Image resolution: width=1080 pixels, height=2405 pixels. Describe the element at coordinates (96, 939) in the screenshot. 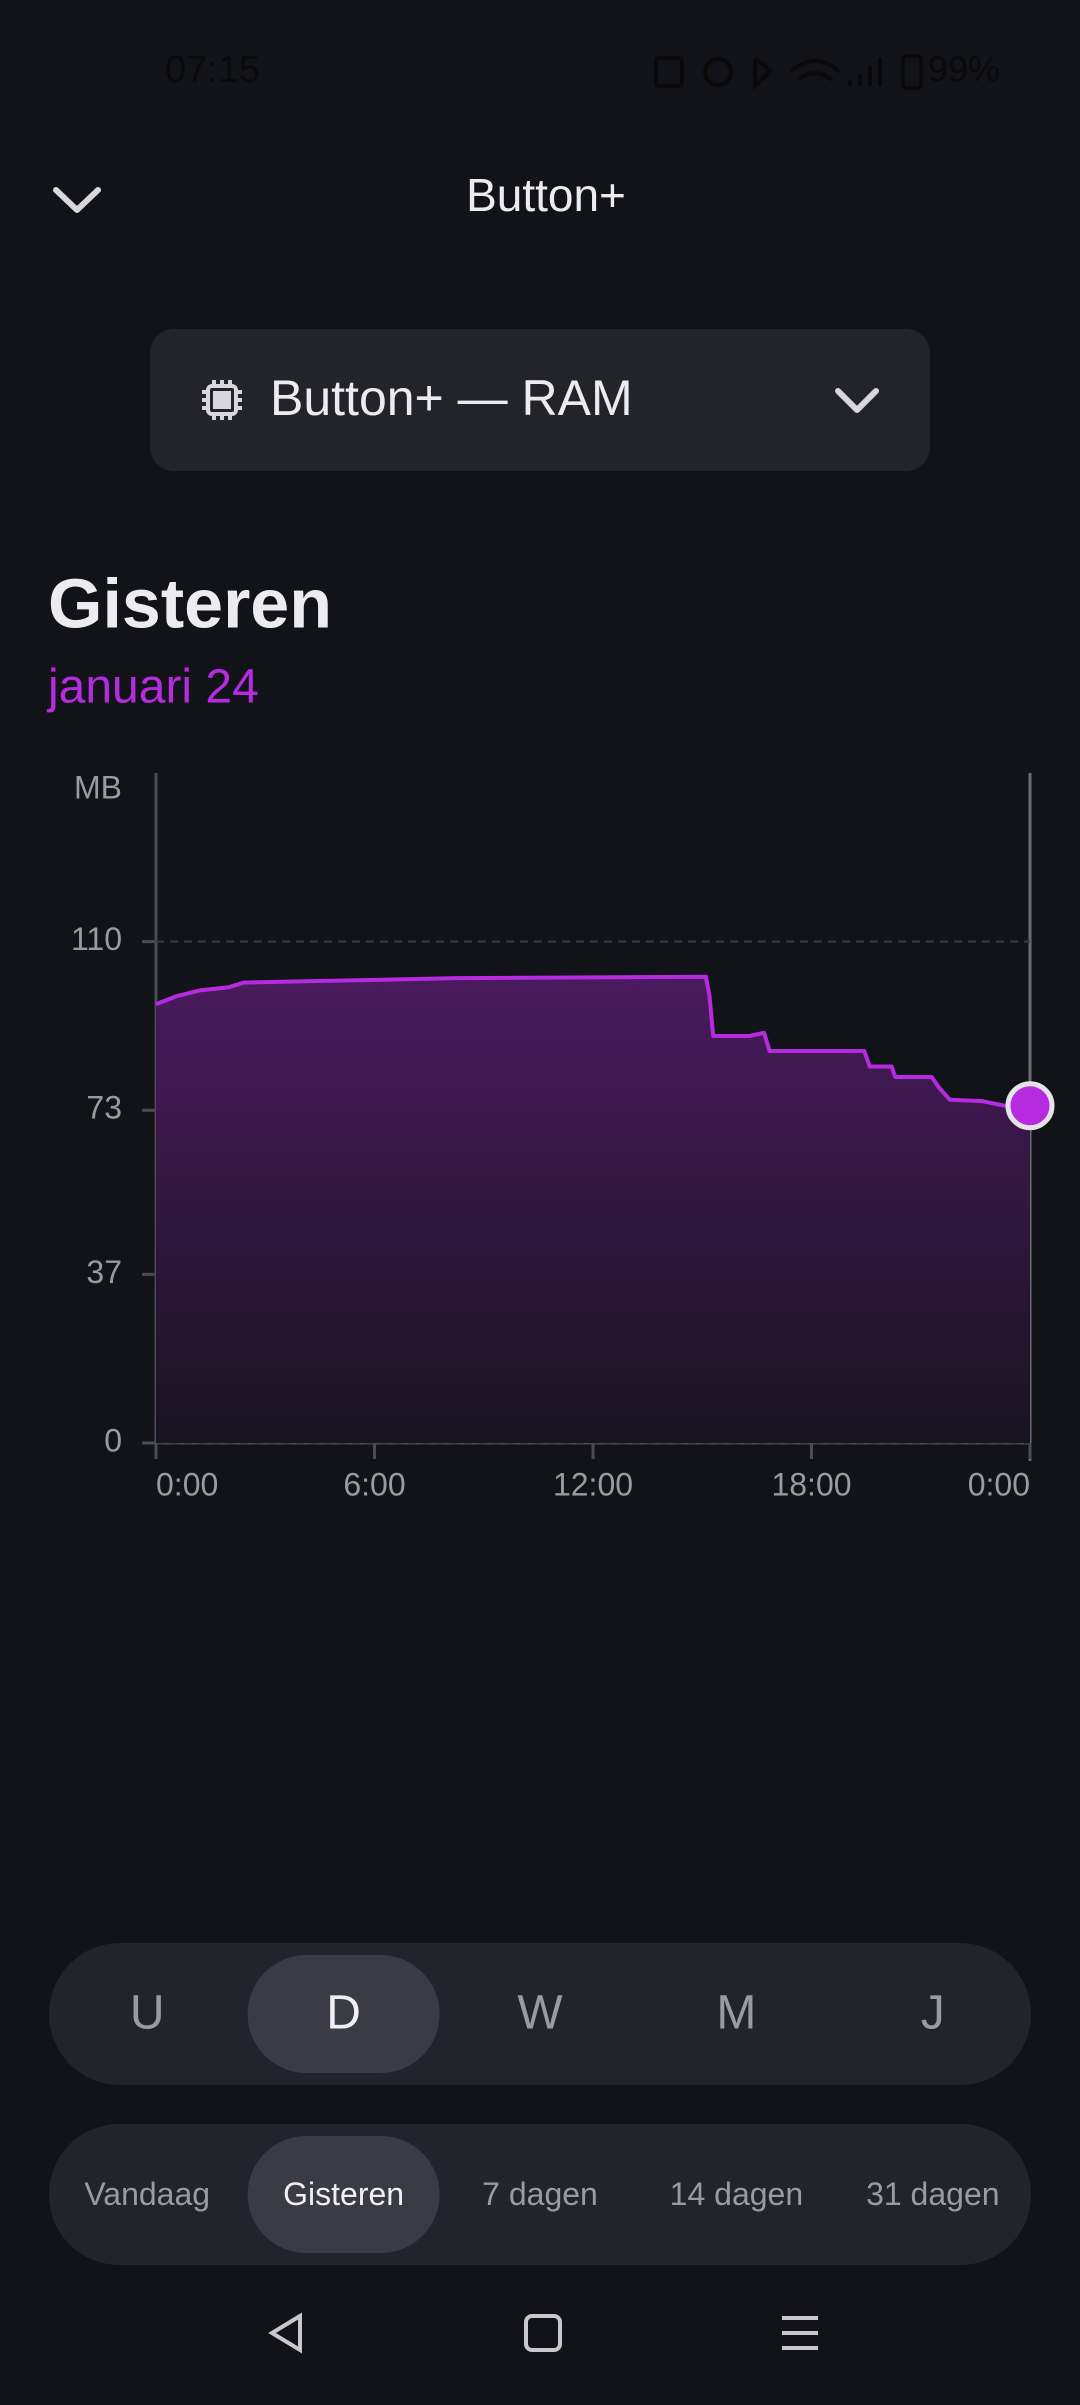

I see `y-tick-label: 110` at that location.